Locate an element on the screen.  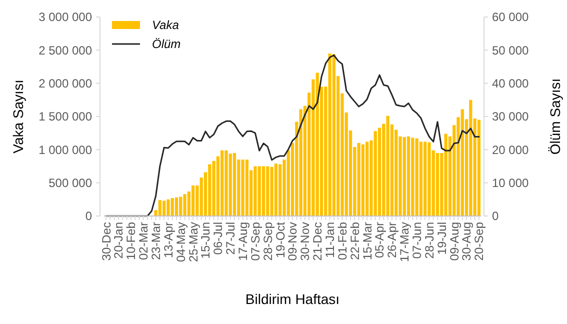
x-tick-label: 23-Mar is located at coordinates (155, 241).